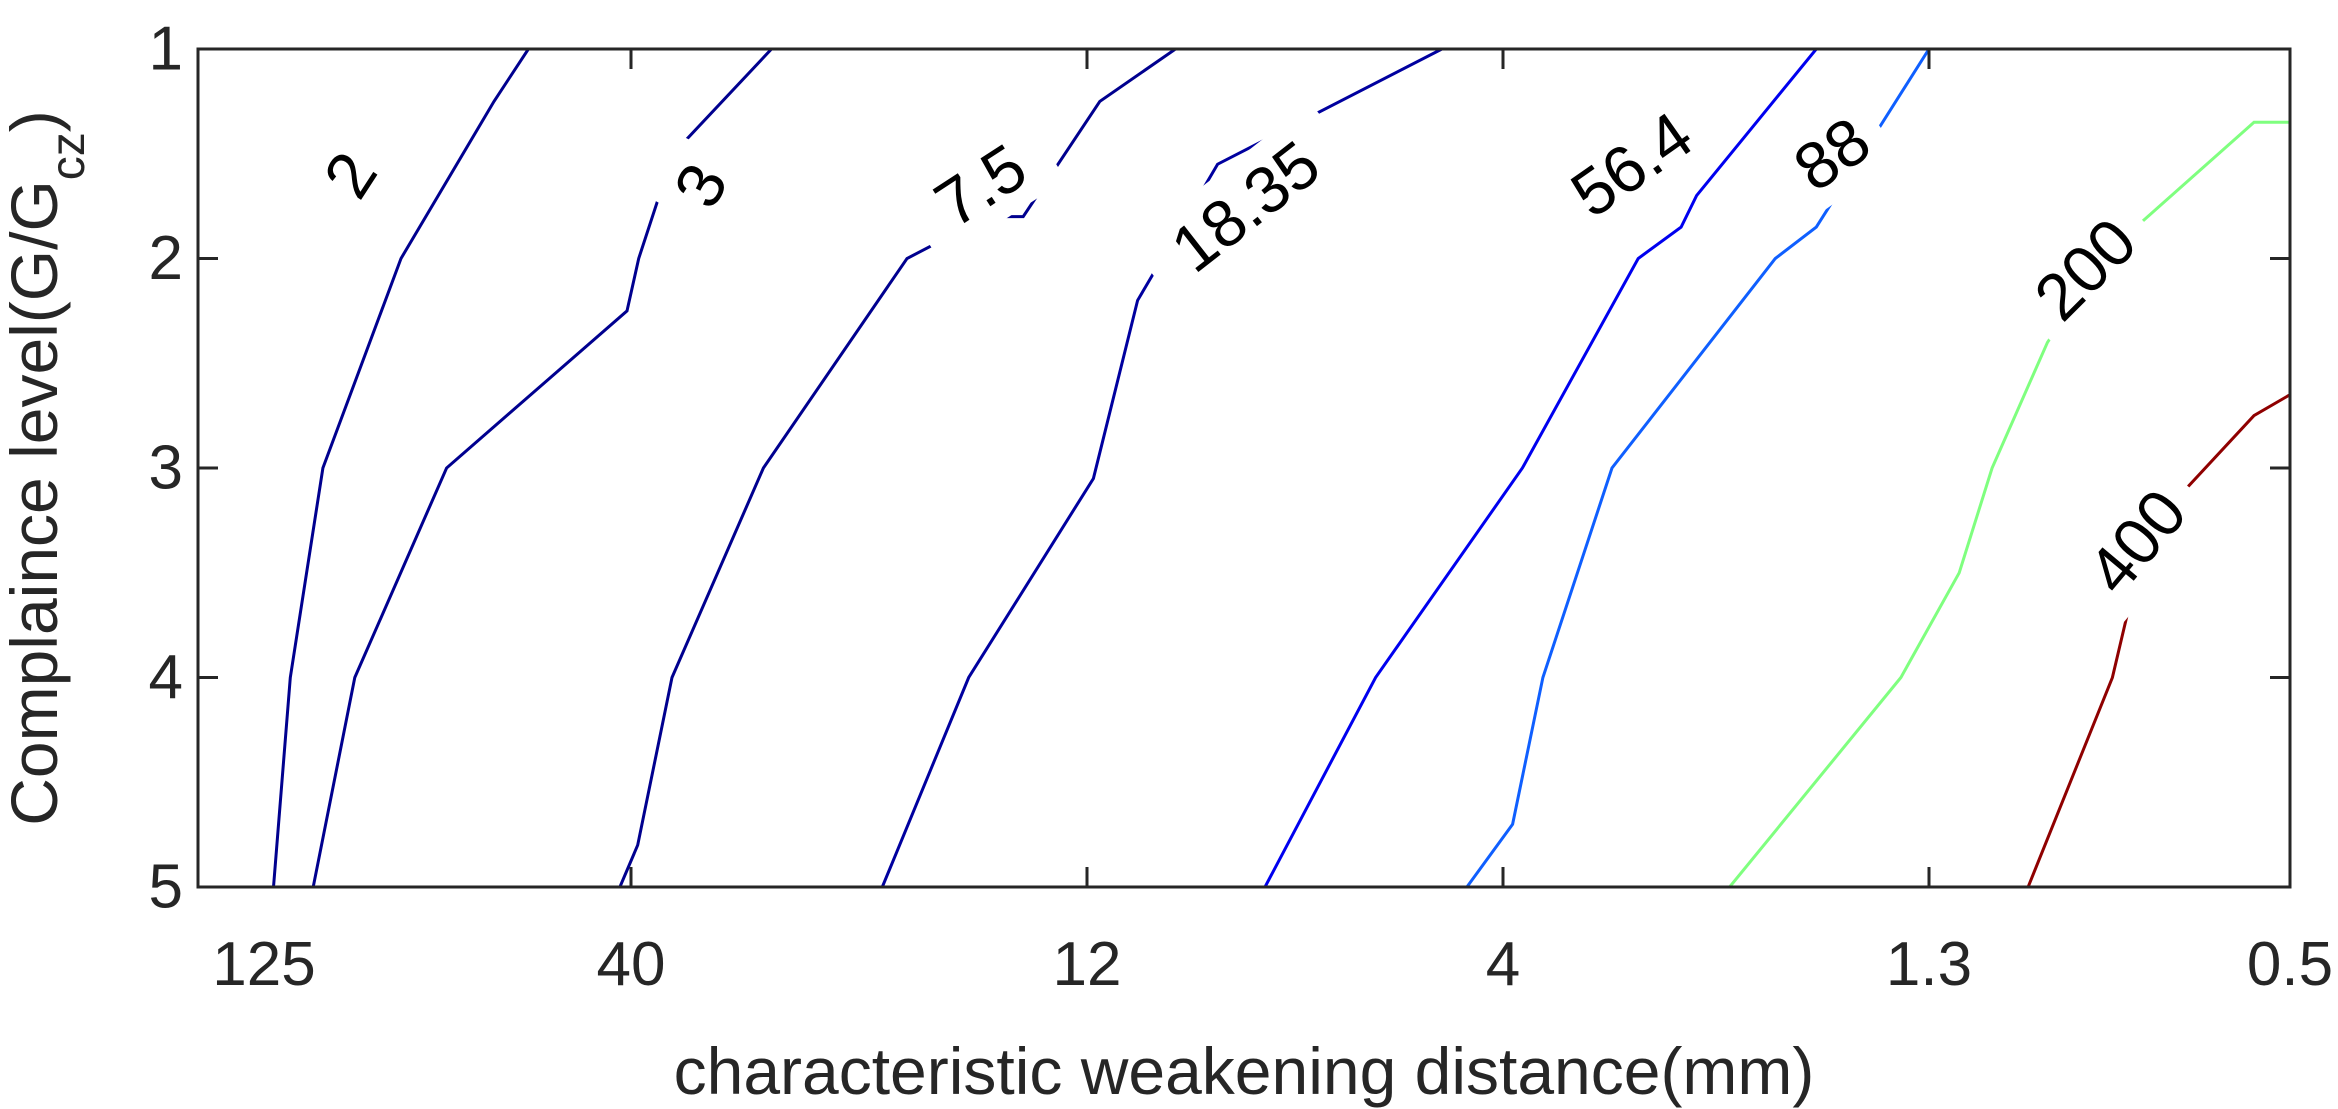 The width and height of the screenshot is (2338, 1109). Describe the element at coordinates (631, 964) in the screenshot. I see `x-tick-label: 40` at that location.